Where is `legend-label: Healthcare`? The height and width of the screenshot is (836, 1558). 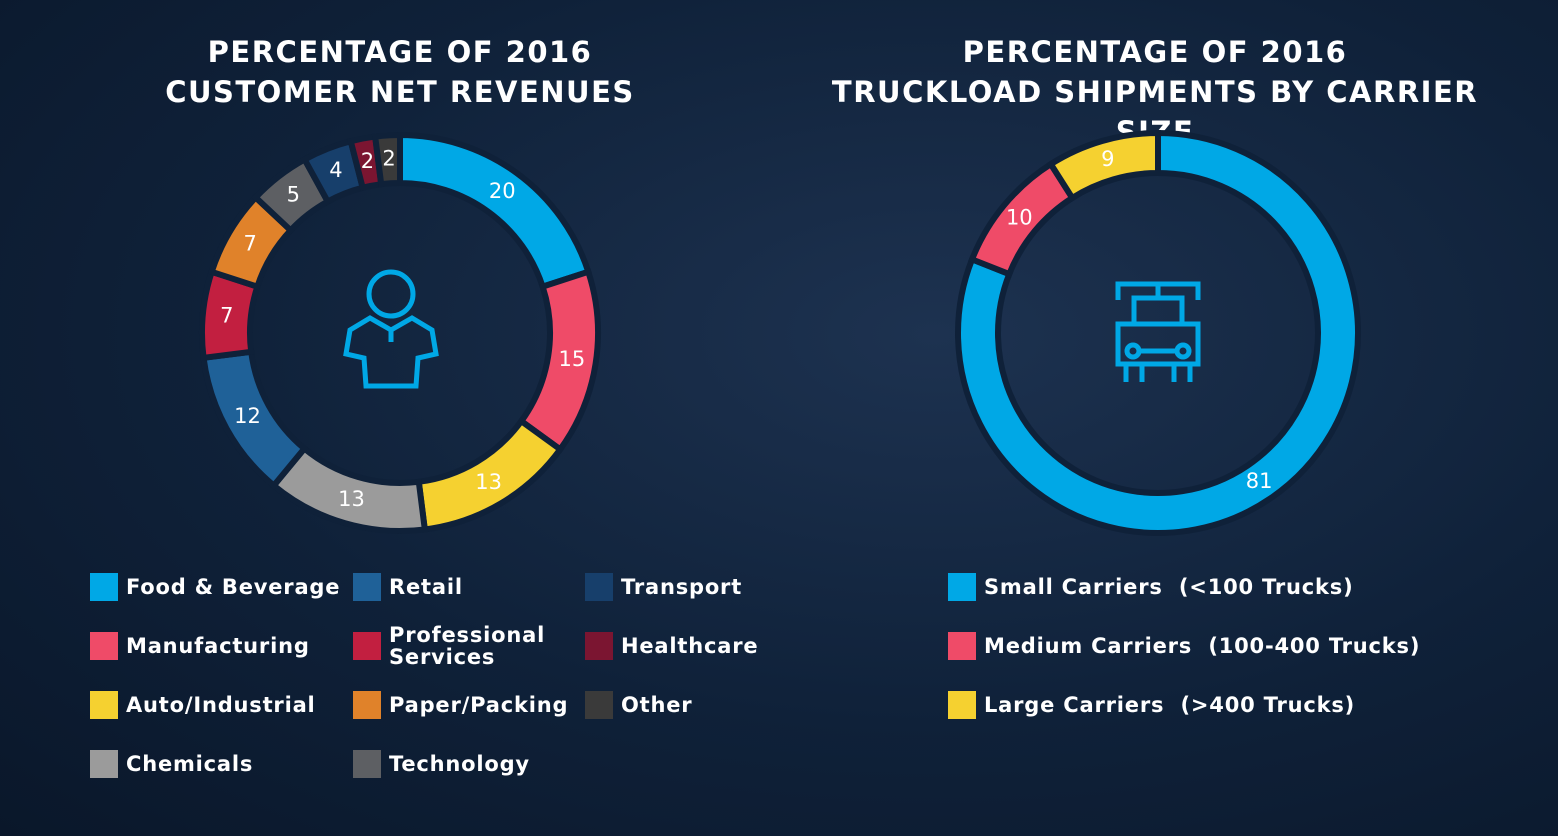 legend-label: Healthcare is located at coordinates (690, 646).